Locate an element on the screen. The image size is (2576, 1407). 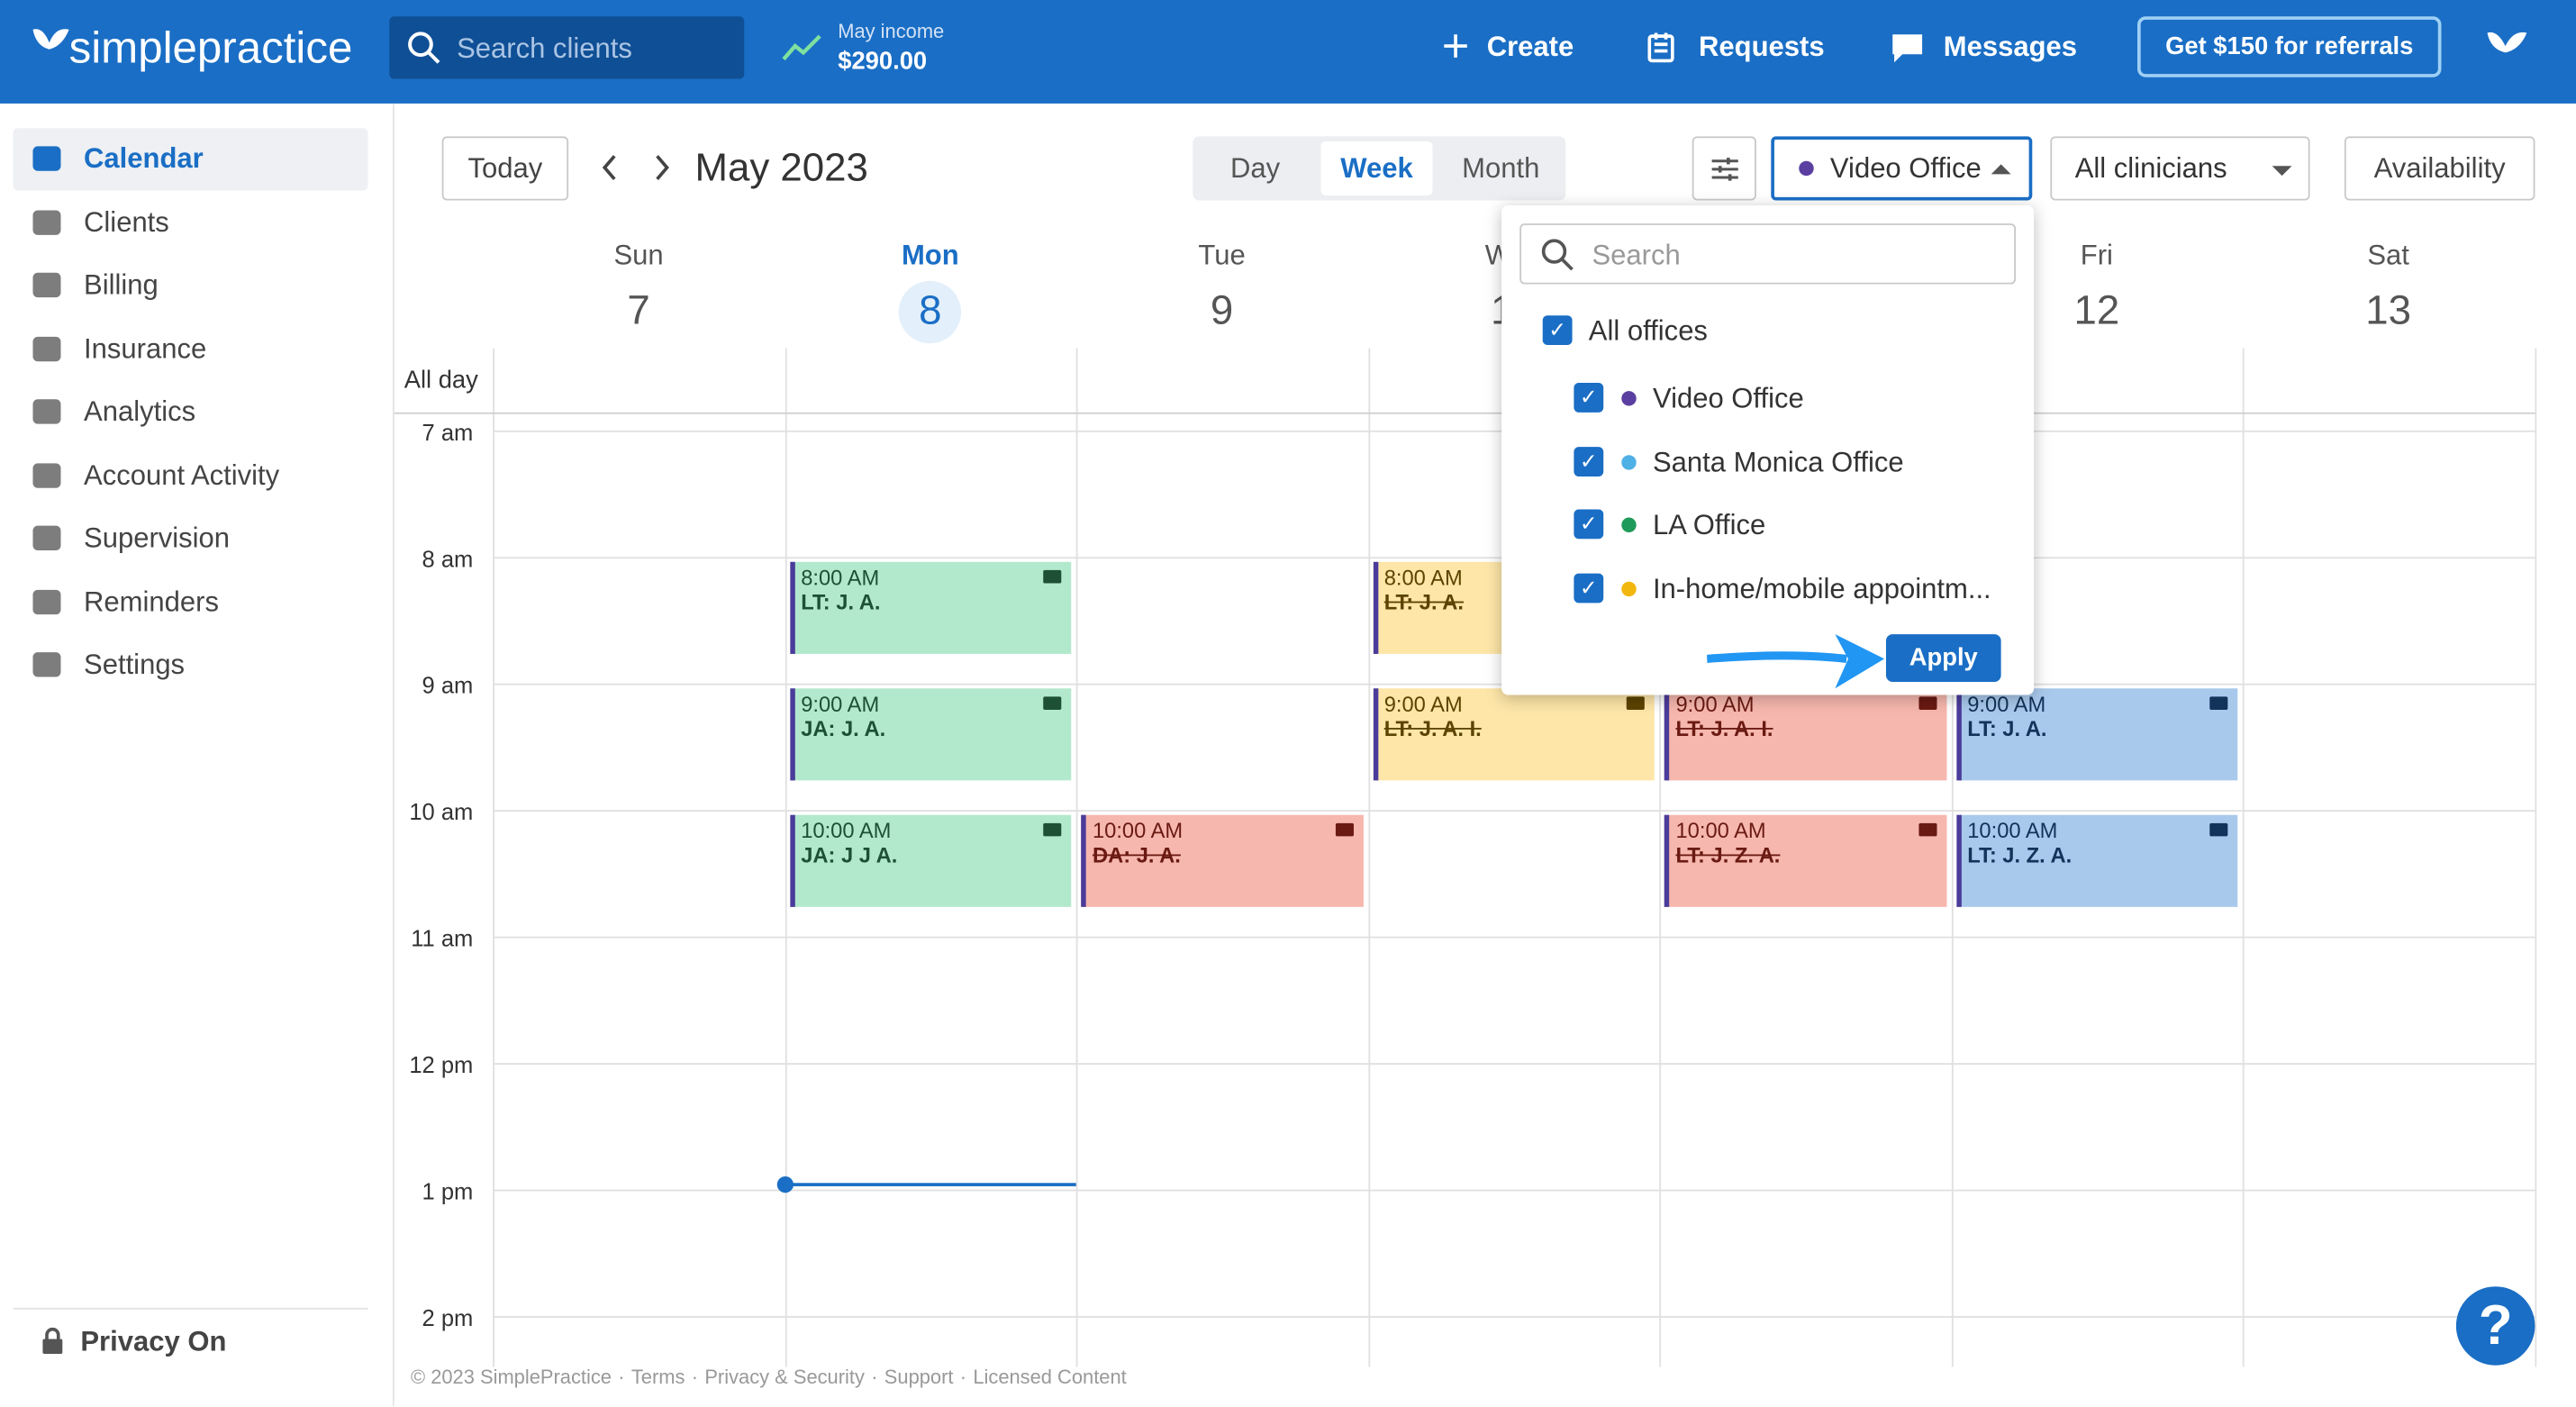
dropdown-search: Search is located at coordinates (1768, 254).